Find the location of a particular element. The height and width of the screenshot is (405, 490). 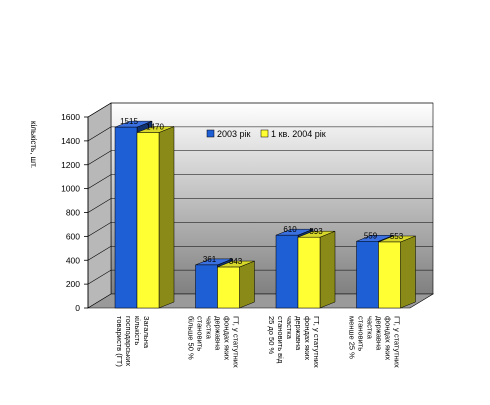

y-axis-label: кількість, шт. is located at coordinates (33, 144).